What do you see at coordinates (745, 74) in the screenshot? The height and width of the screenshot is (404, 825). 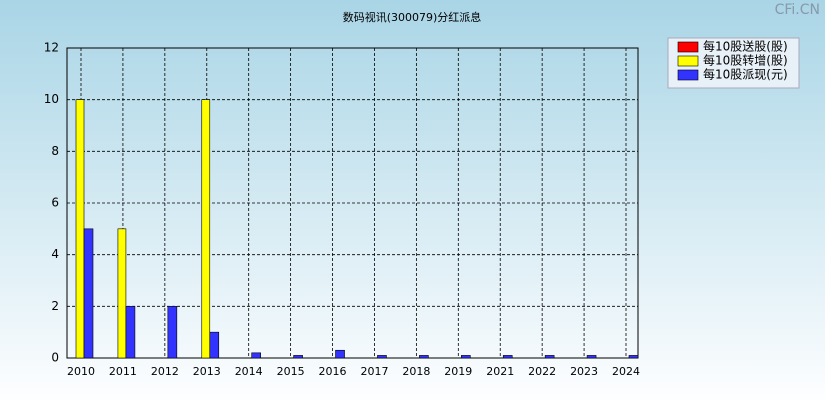 I see `legend-label: 每10股派现(元)` at bounding box center [745, 74].